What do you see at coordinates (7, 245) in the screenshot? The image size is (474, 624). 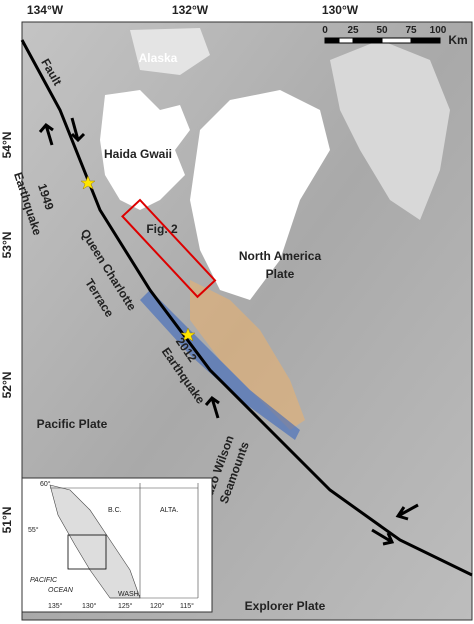 I see `latitude-label: 53°N` at bounding box center [7, 245].